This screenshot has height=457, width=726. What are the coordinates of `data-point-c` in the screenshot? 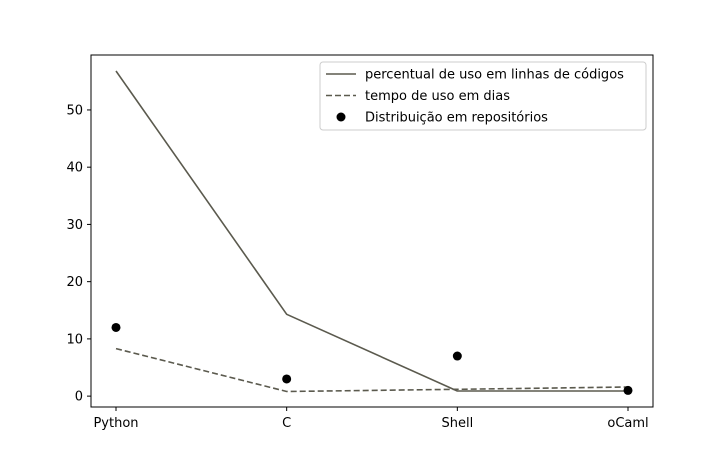 It's located at (287, 379).